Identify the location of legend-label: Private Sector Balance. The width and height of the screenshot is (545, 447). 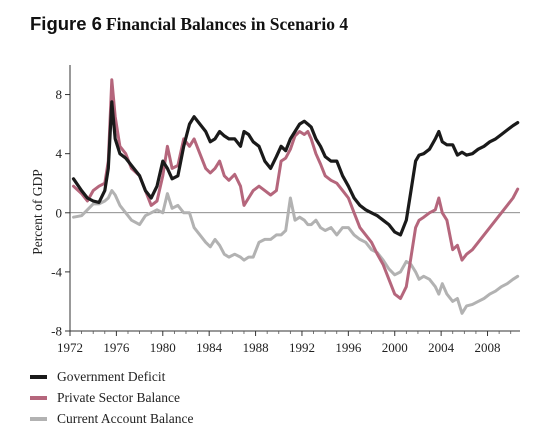
(118, 397).